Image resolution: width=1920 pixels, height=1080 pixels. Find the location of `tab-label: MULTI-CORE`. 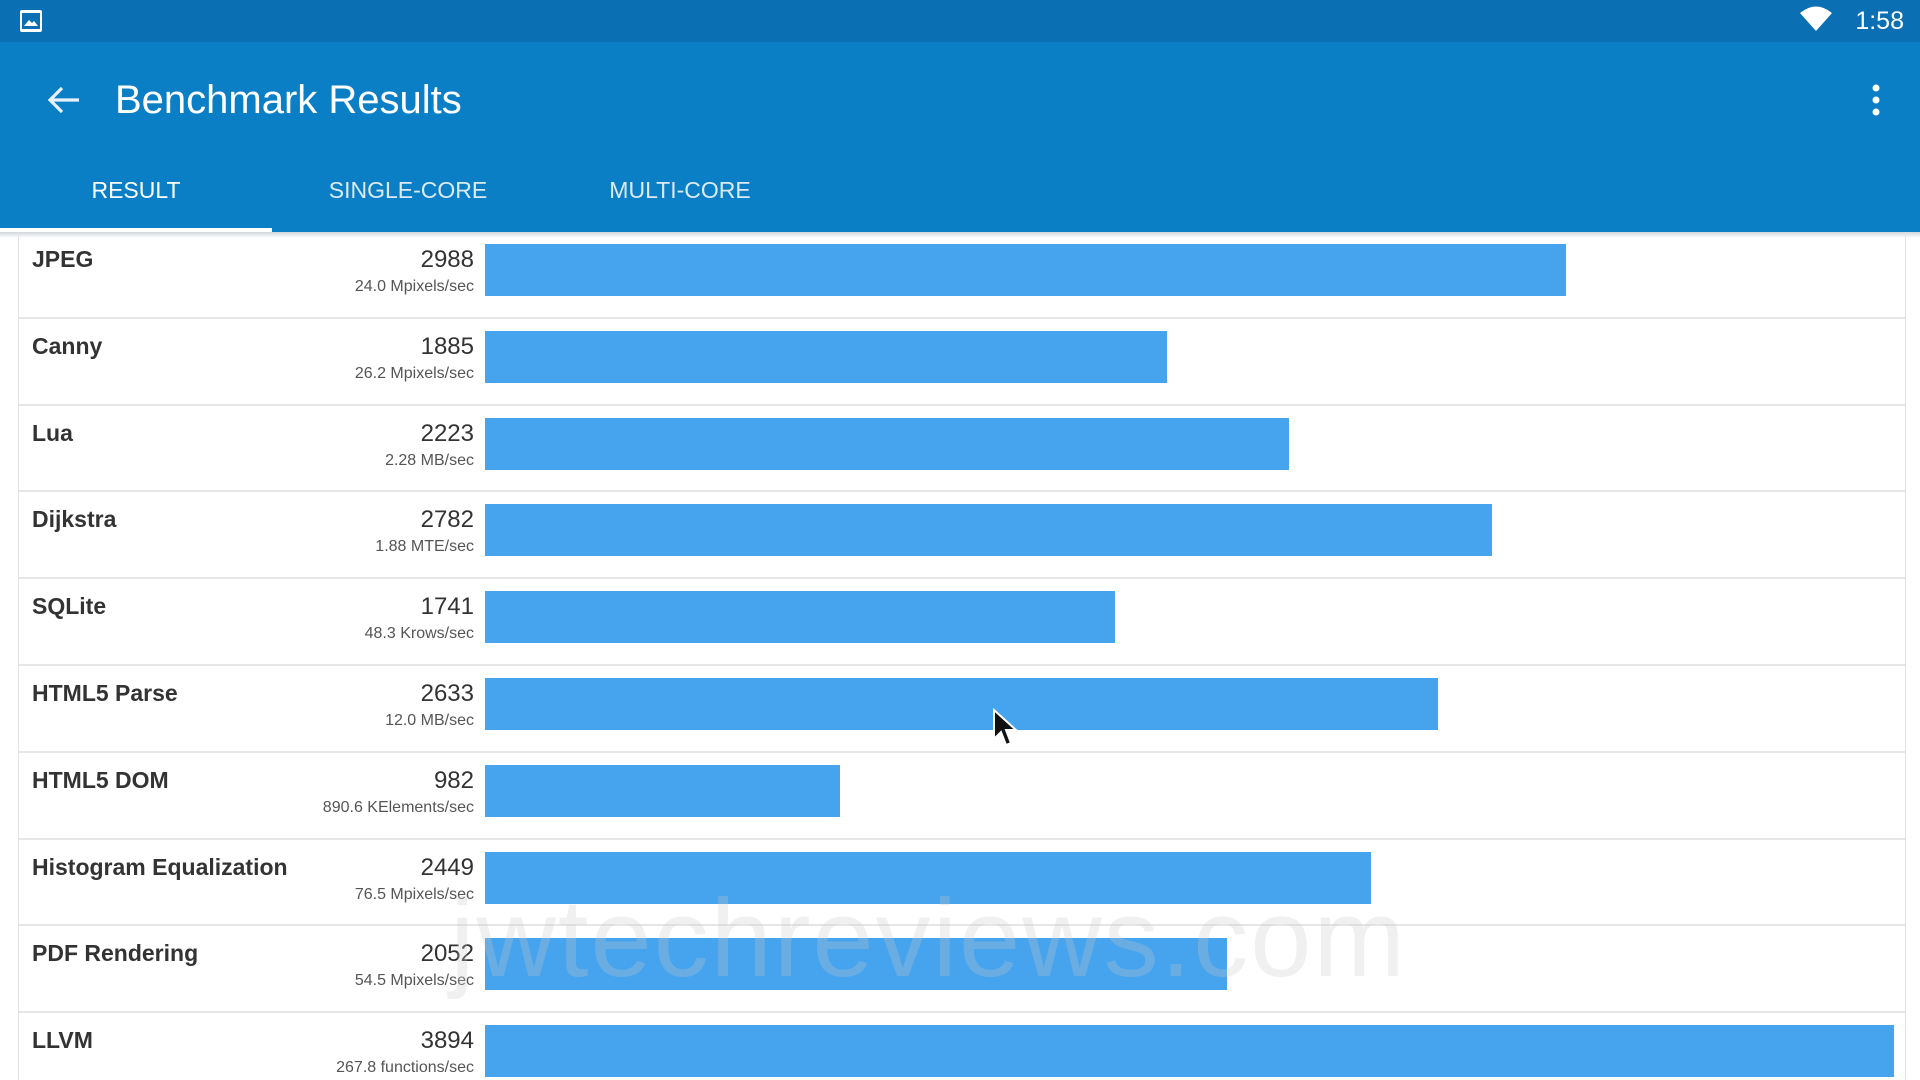

tab-label: MULTI-CORE is located at coordinates (680, 189).